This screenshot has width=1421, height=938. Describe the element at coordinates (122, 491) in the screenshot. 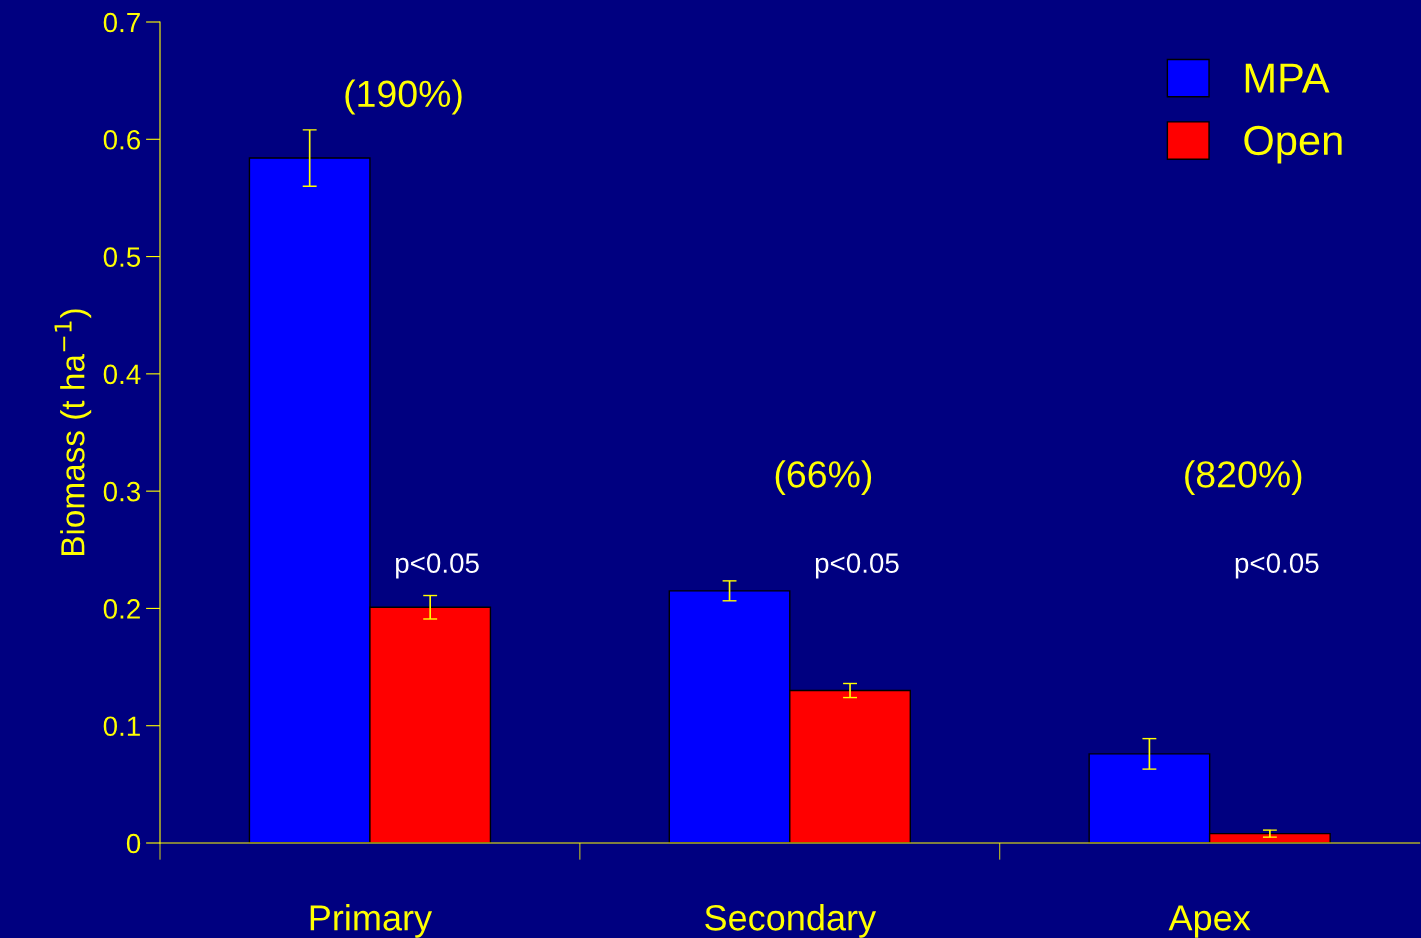

I see `y-tick-label: 0.3` at that location.